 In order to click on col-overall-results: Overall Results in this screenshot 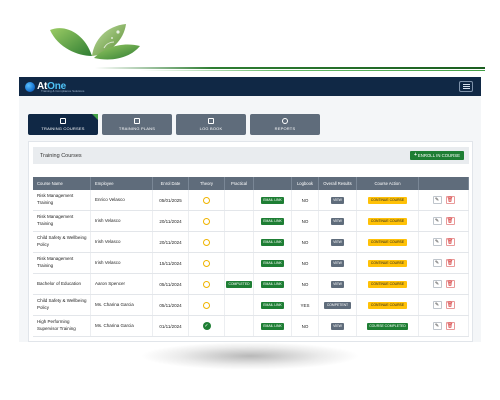, I will do `click(338, 183)`.